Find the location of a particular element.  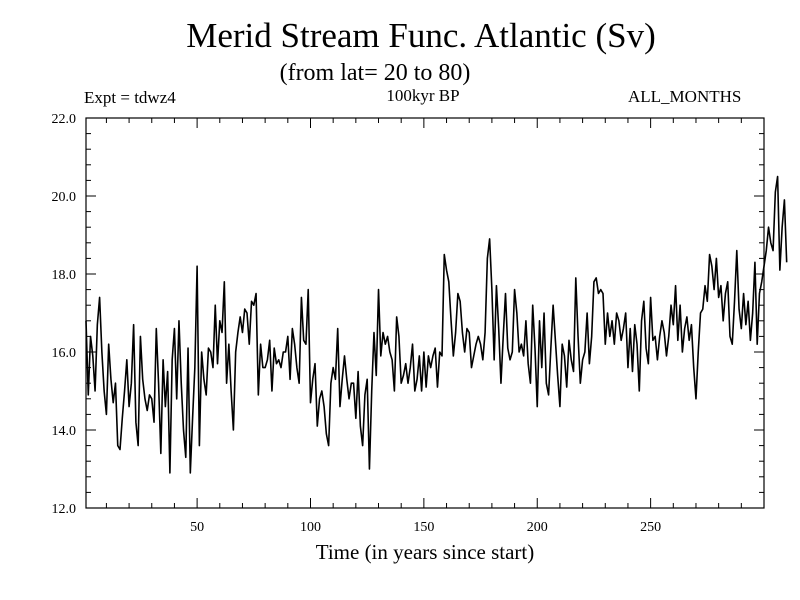

x-tick-label: 50 is located at coordinates (197, 527).